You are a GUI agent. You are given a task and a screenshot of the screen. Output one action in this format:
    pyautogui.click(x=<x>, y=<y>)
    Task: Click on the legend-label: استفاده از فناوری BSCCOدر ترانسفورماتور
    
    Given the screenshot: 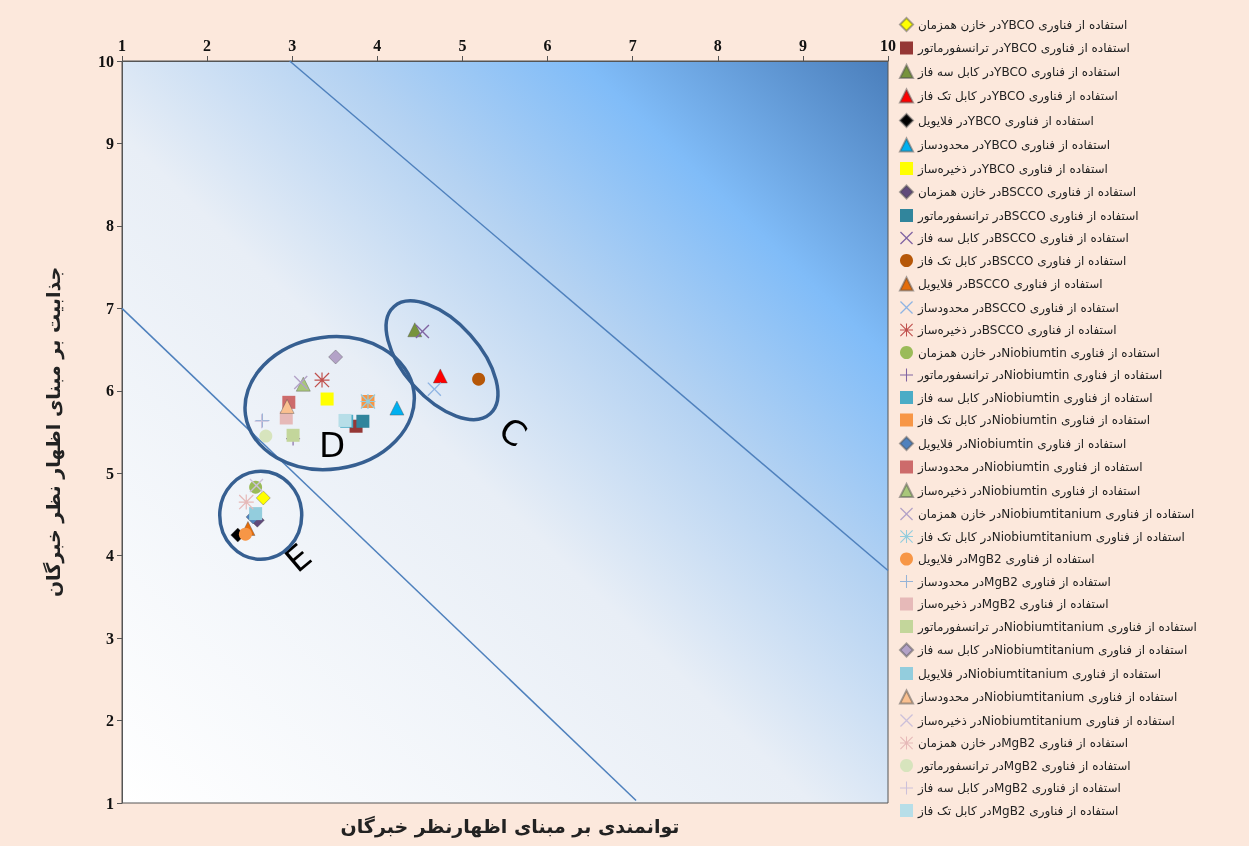 What is the action you would take?
    pyautogui.click(x=1028, y=216)
    